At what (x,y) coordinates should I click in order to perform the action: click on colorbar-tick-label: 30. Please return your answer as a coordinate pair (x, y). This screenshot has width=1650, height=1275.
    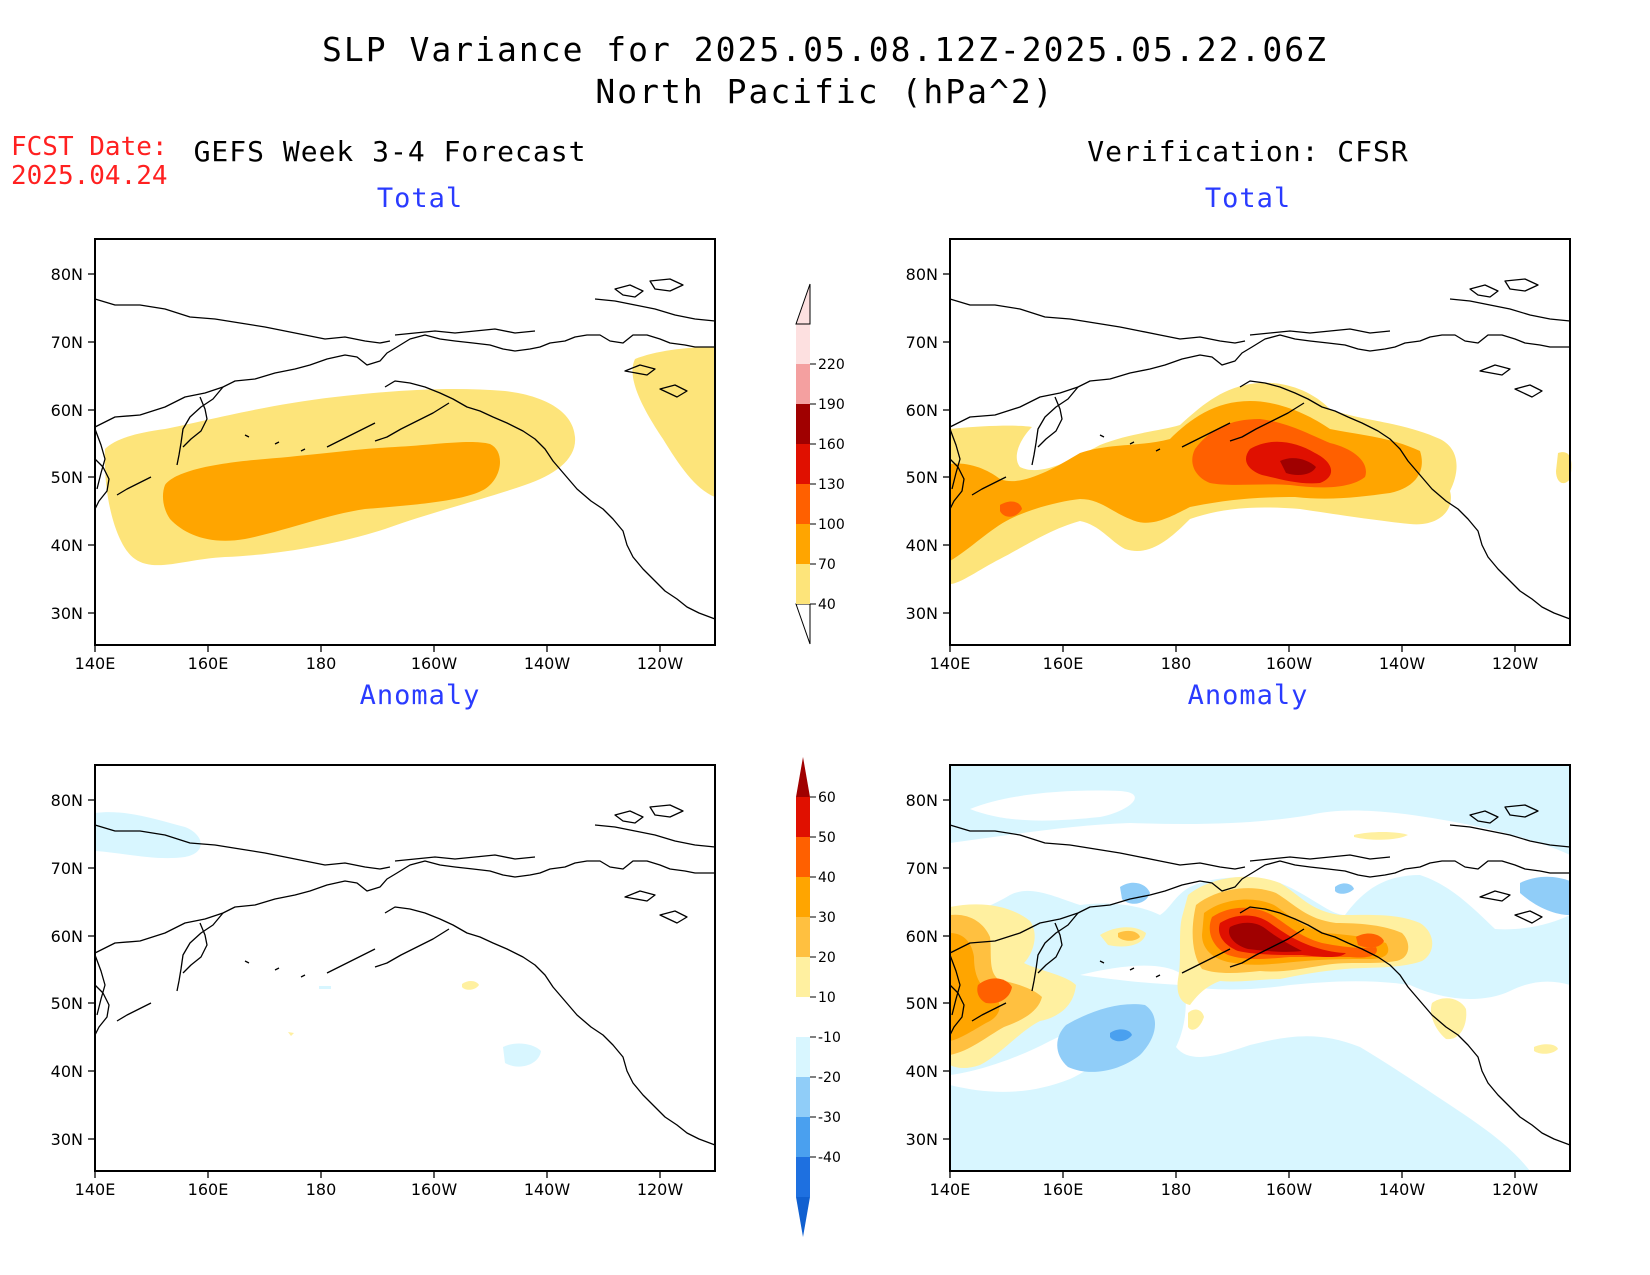
    Looking at the image, I should click on (827, 918).